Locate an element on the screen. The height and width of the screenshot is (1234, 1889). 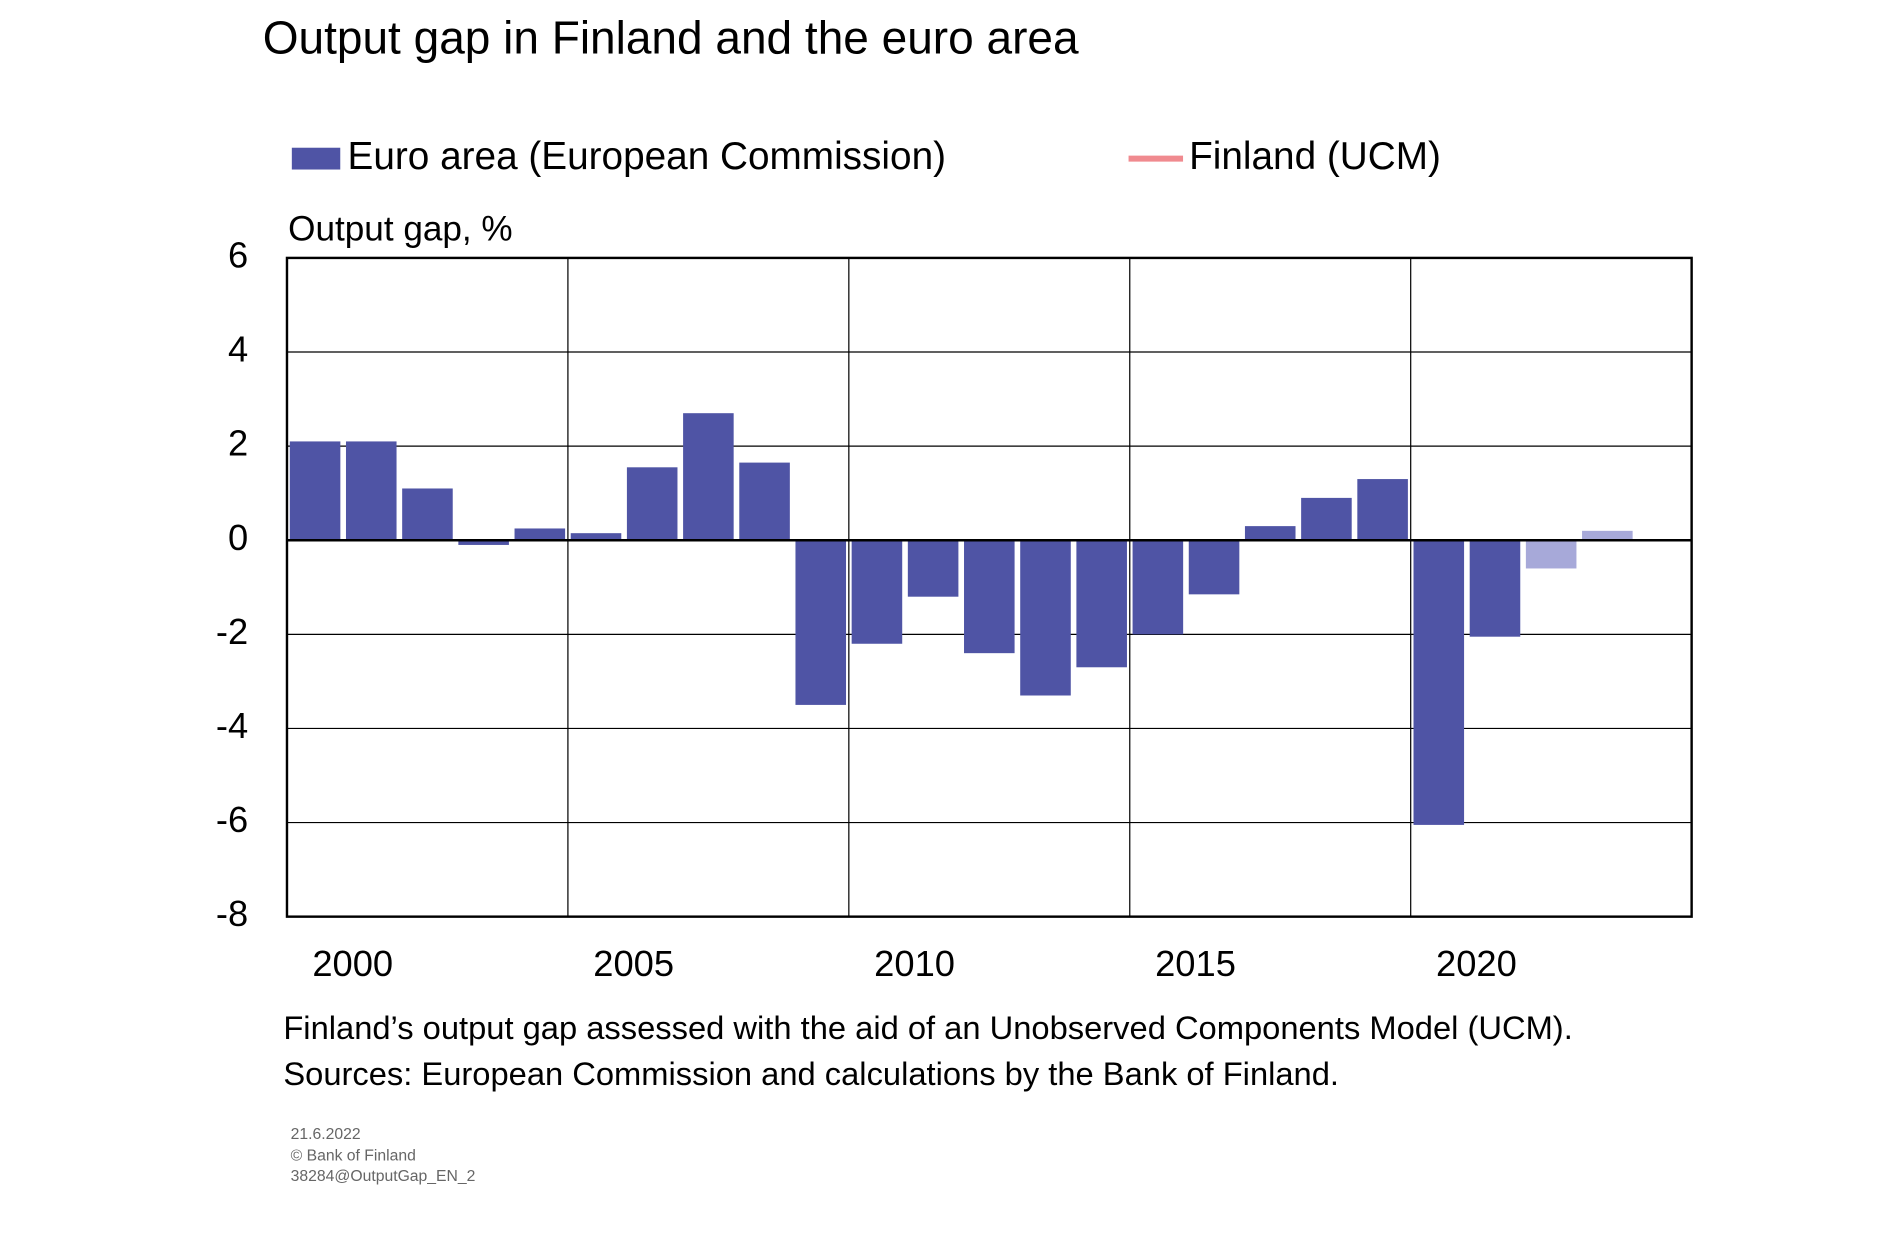
y-tick-label: 6 is located at coordinates (238, 255).